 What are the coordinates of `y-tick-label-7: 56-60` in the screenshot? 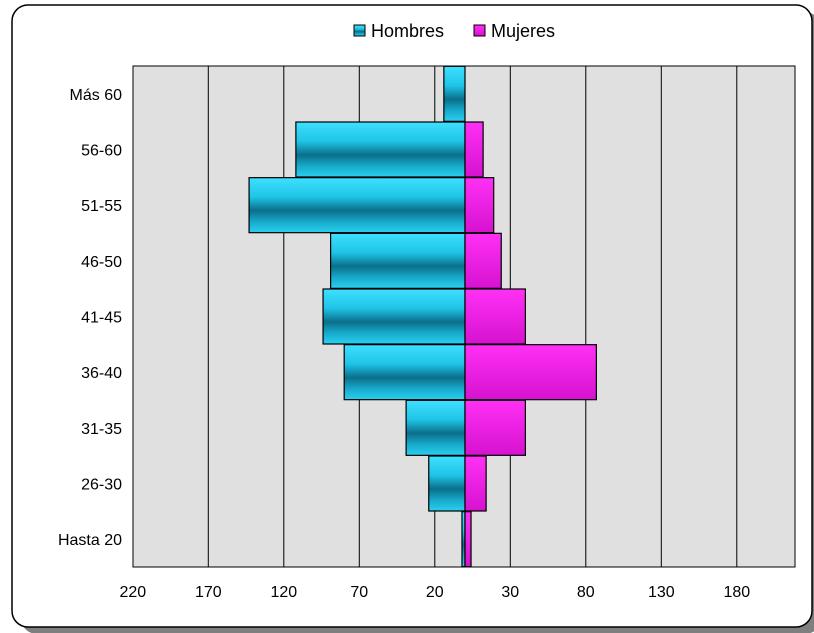 It's located at (101, 151).